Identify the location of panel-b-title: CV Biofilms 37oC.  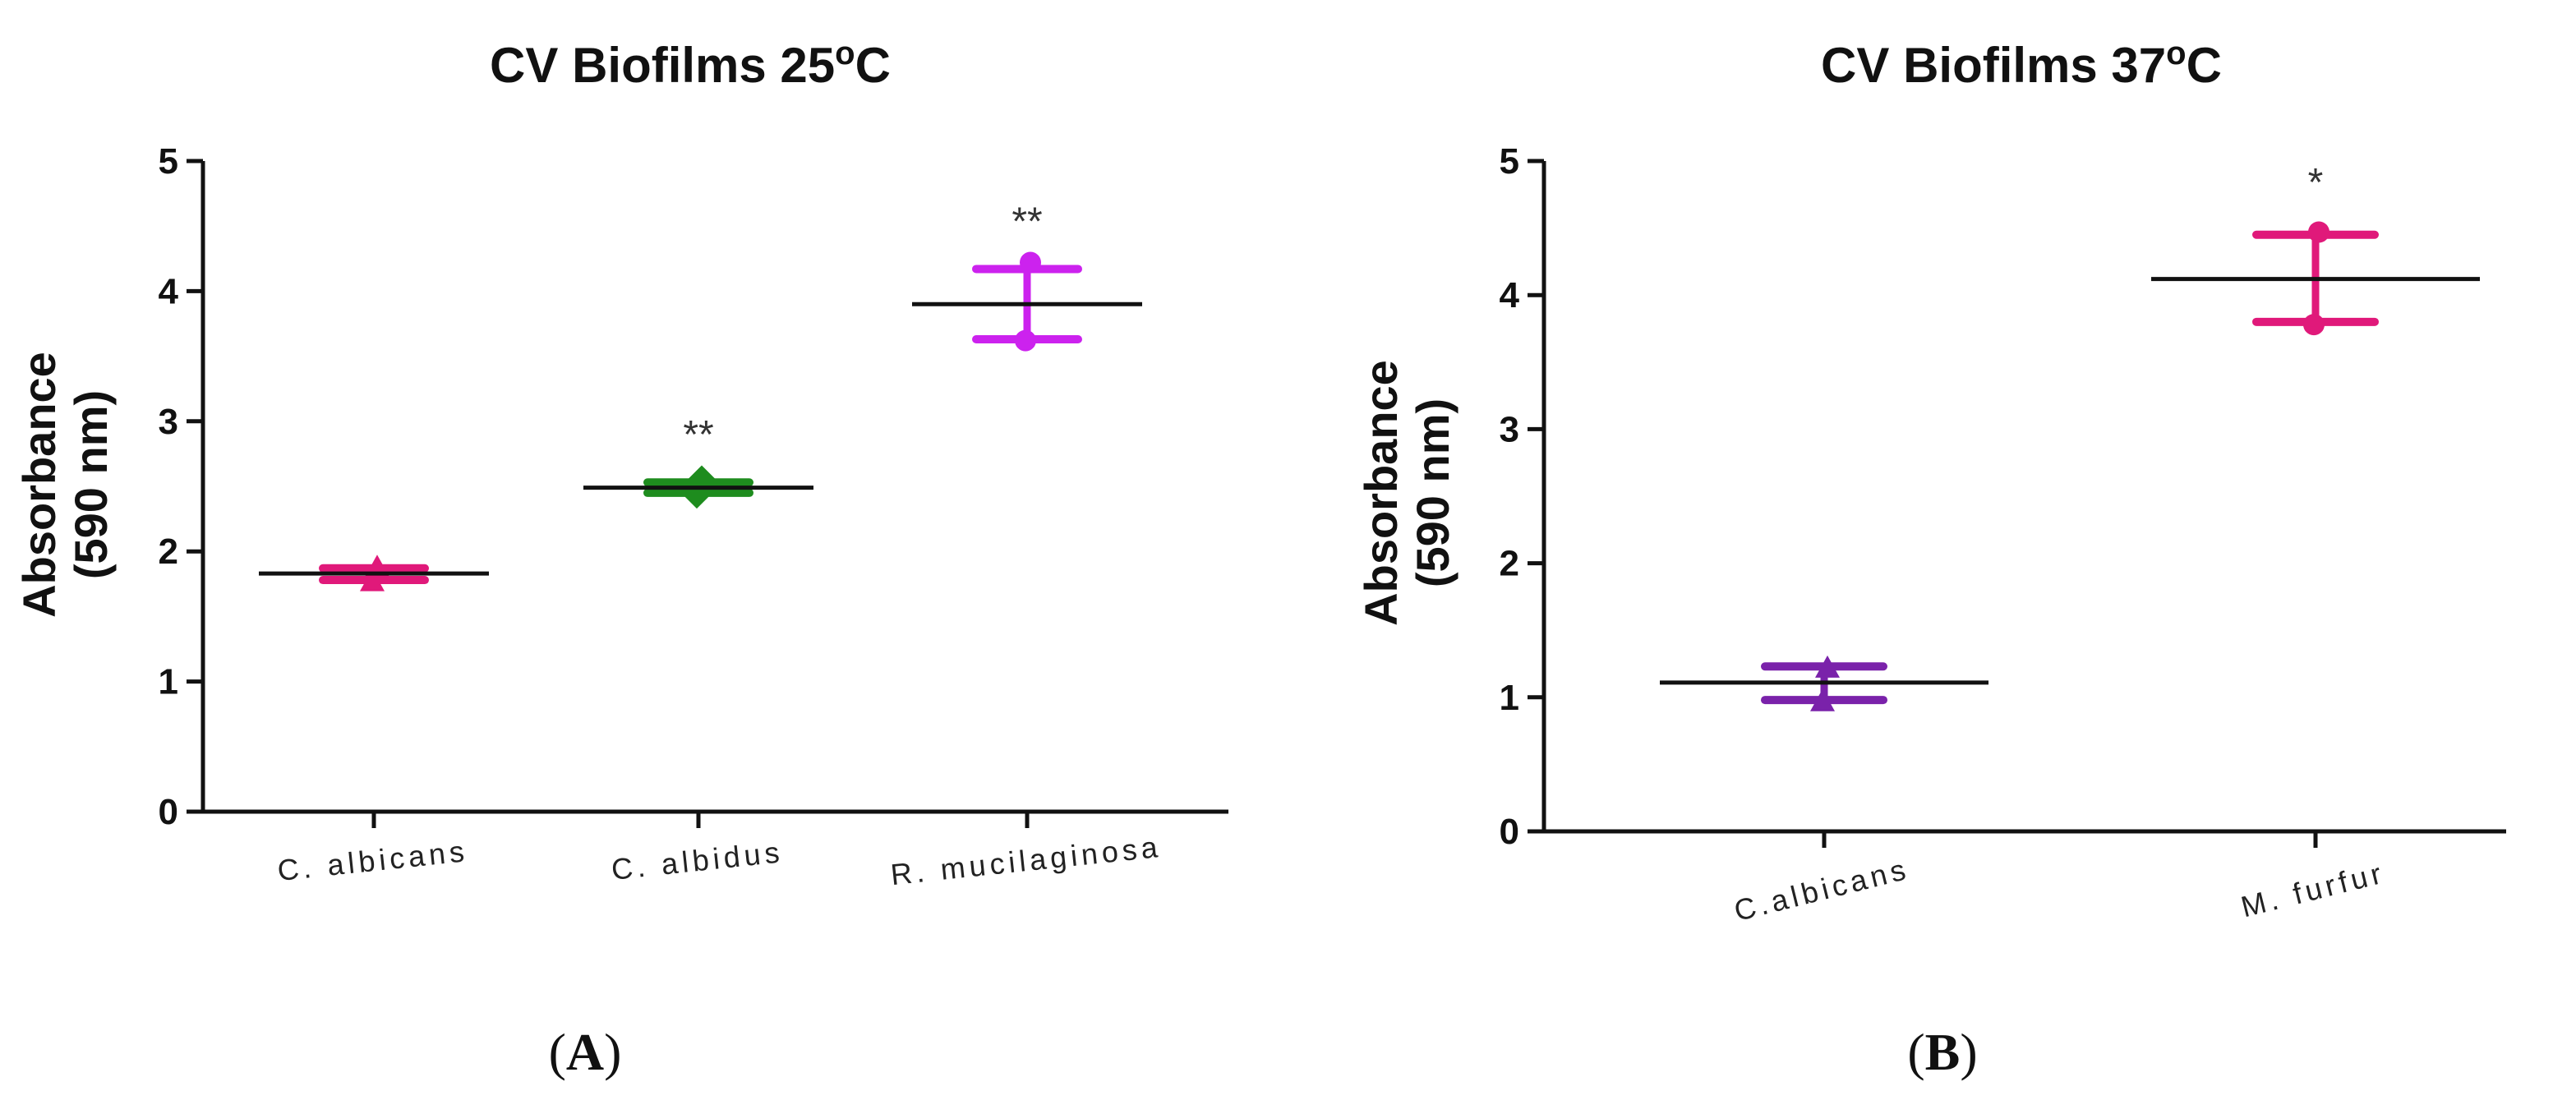
(2021, 64).